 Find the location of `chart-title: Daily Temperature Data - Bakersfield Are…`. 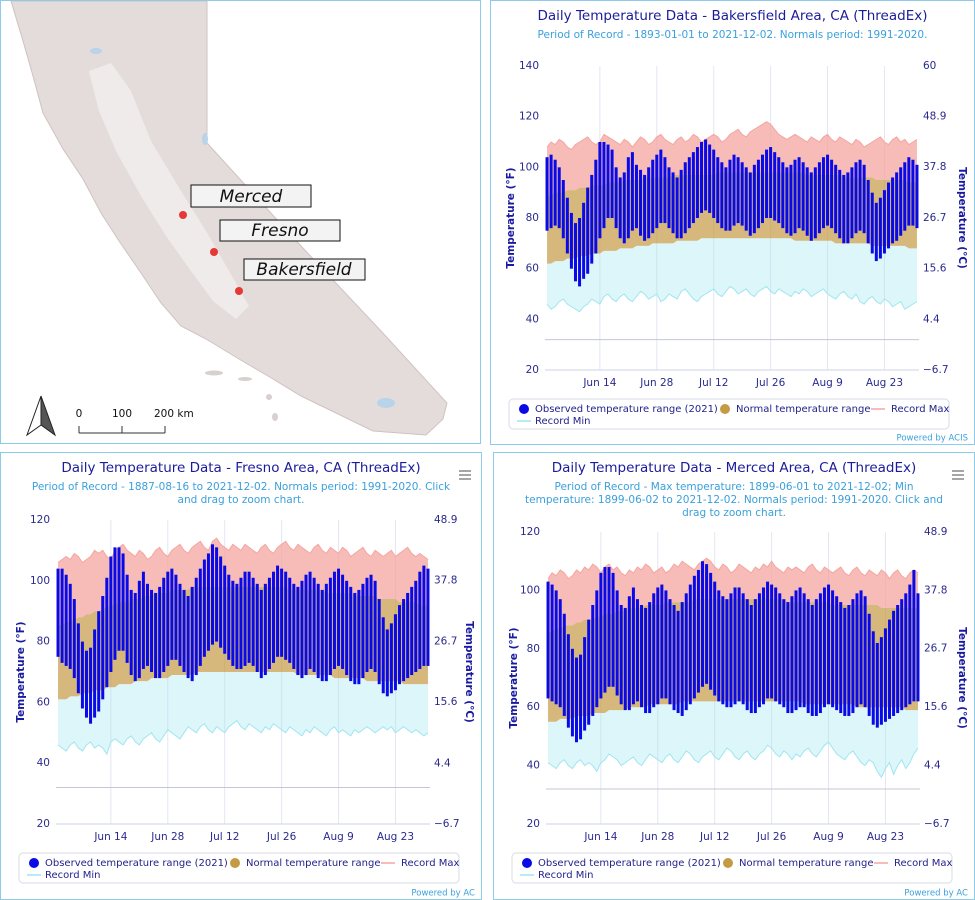

chart-title: Daily Temperature Data - Bakersfield Are… is located at coordinates (732, 16).